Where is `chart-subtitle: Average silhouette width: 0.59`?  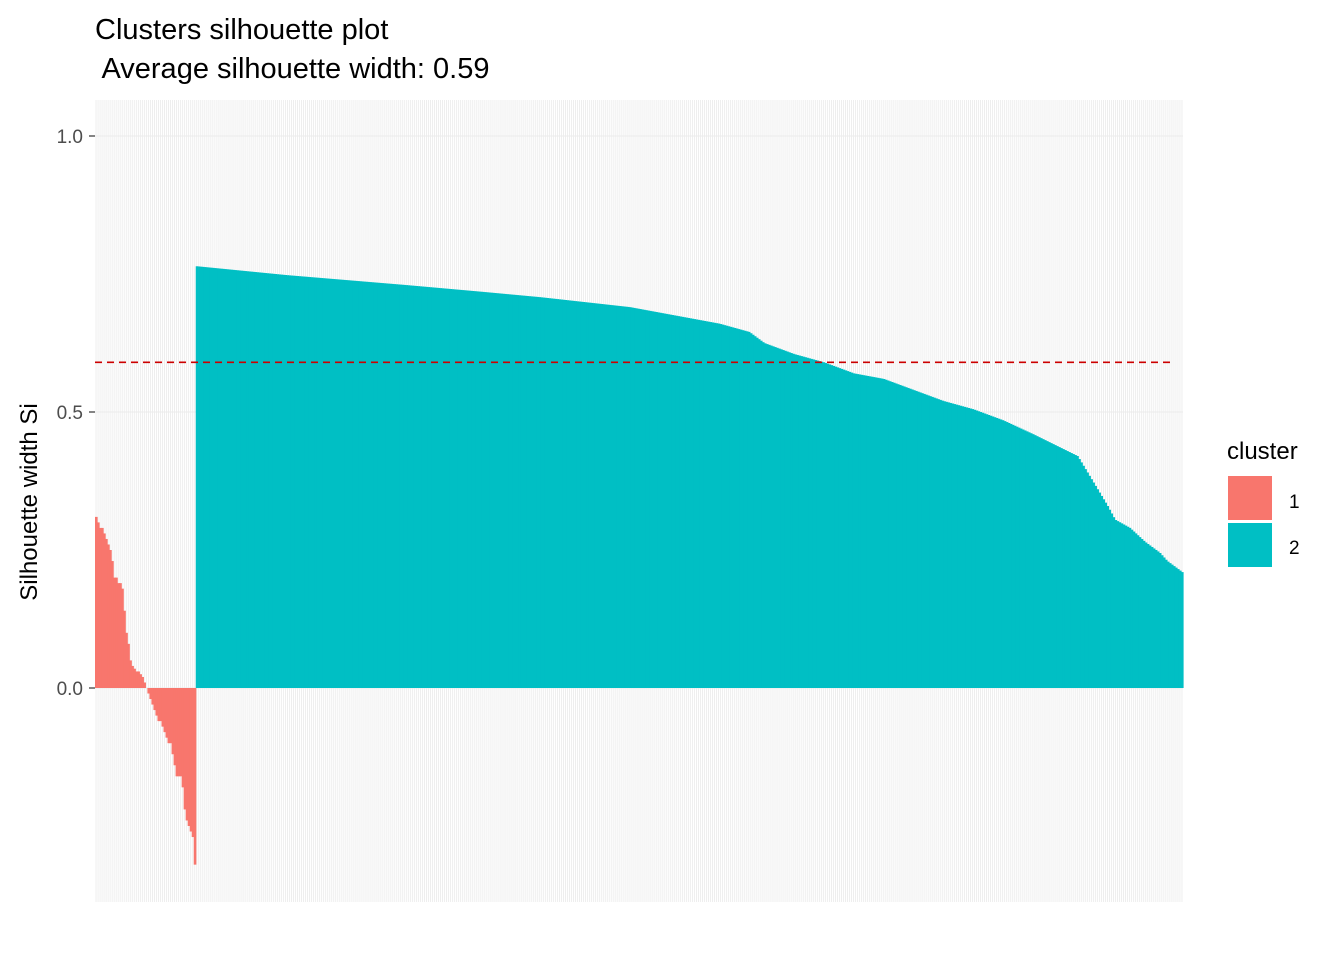
chart-subtitle: Average silhouette width: 0.59 is located at coordinates (292, 69).